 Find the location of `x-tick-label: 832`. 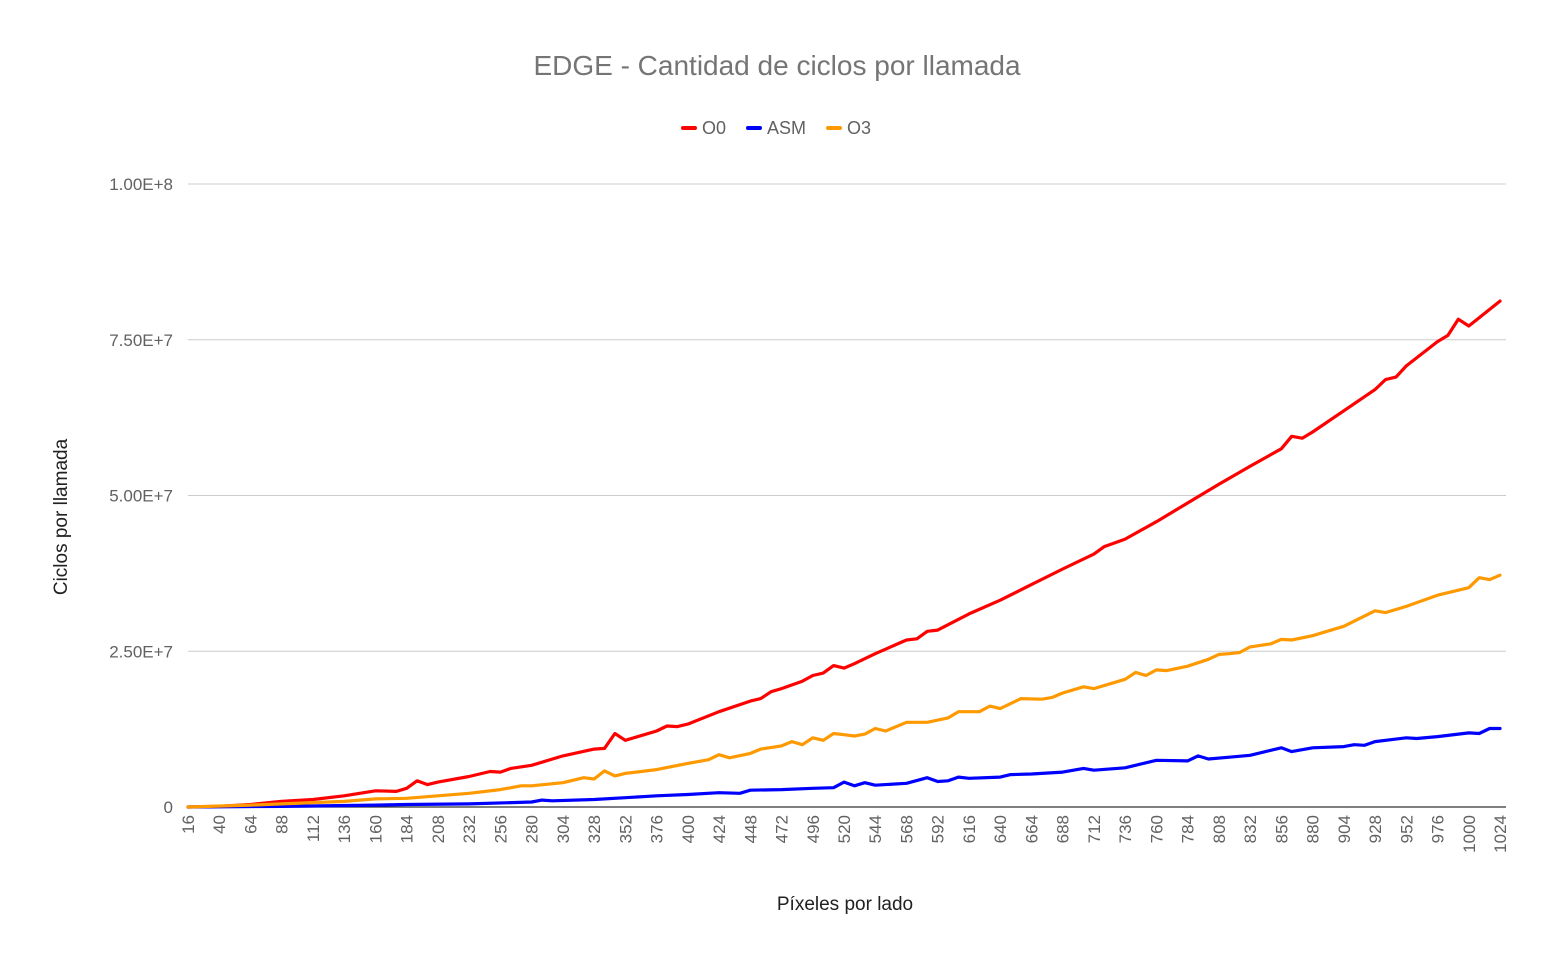

x-tick-label: 832 is located at coordinates (1250, 829).